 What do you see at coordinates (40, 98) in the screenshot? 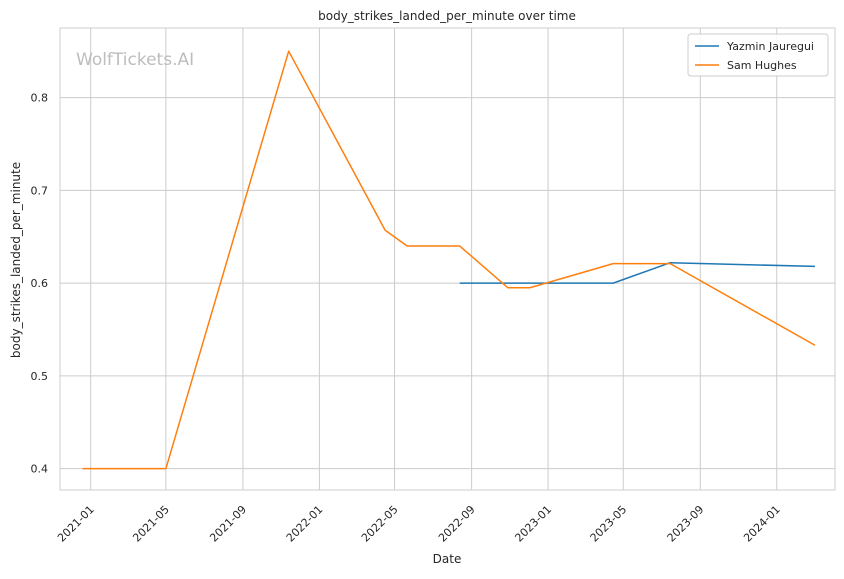
I see `y-tick-label: 0.8` at bounding box center [40, 98].